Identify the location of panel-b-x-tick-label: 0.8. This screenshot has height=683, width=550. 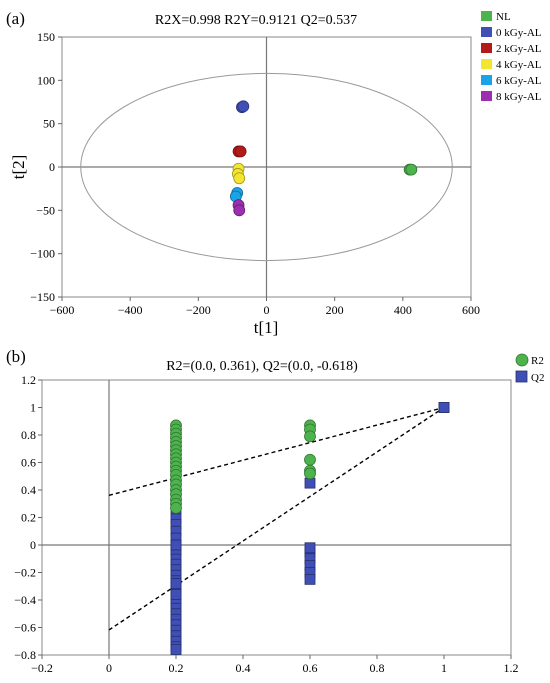
(377, 668).